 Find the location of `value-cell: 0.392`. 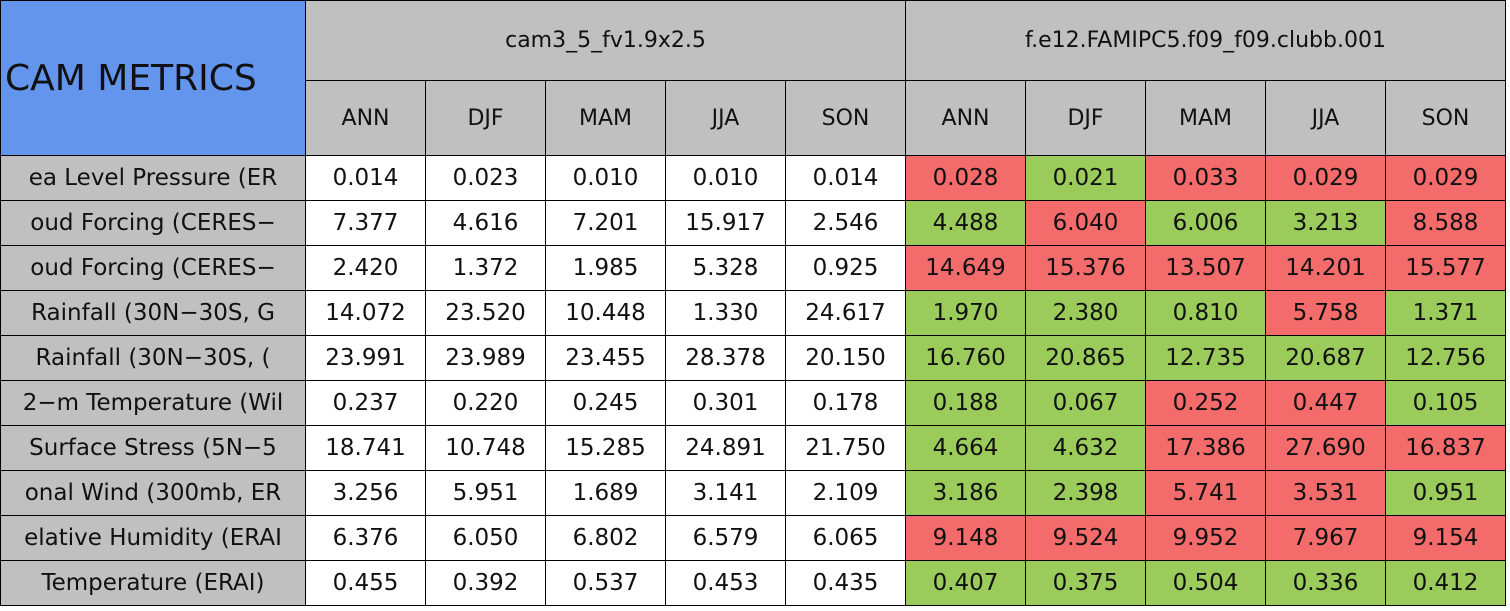

value-cell: 0.392 is located at coordinates (485, 583).